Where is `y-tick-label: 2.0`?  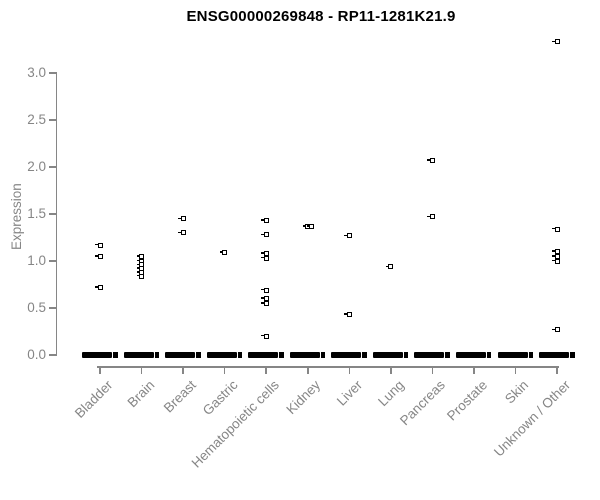 y-tick-label: 2.0 is located at coordinates (36, 166).